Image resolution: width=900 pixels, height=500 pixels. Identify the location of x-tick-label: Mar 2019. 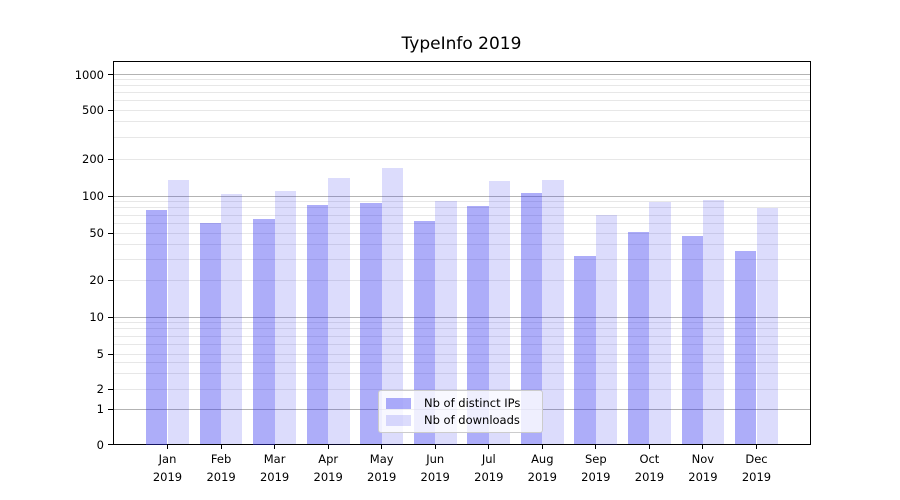
(274, 468).